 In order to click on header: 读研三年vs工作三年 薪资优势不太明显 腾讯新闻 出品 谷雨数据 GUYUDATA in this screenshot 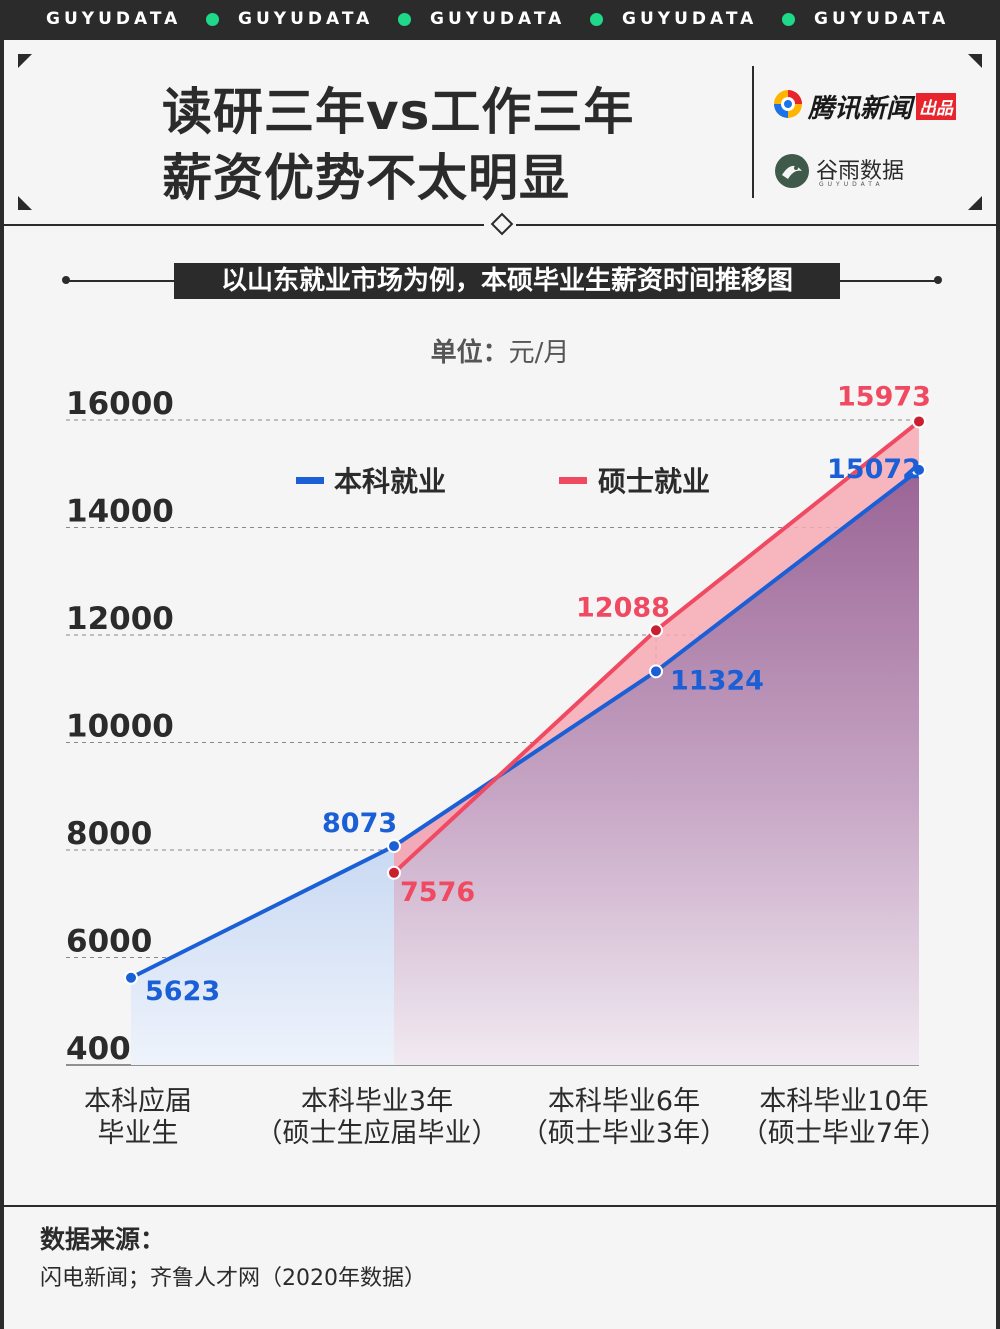, I will do `click(500, 132)`.